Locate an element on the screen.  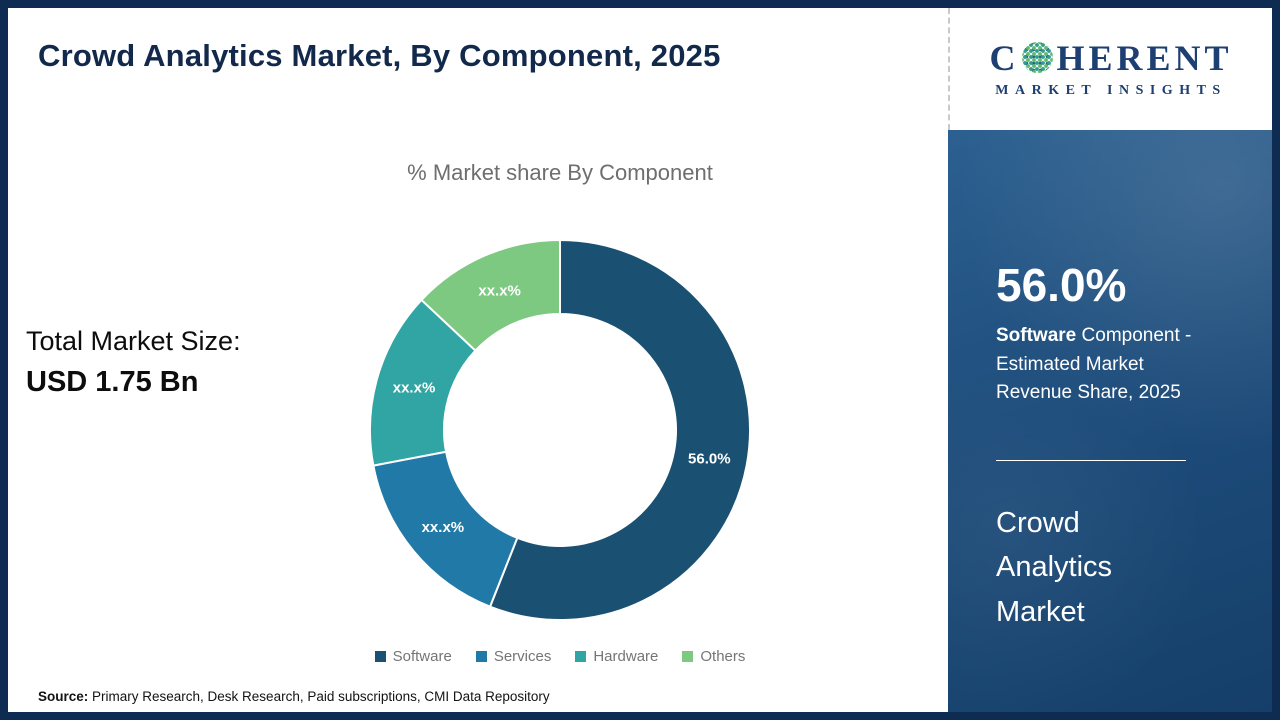
total-market-size-value: USD 1.75 Bn is located at coordinates (112, 382).